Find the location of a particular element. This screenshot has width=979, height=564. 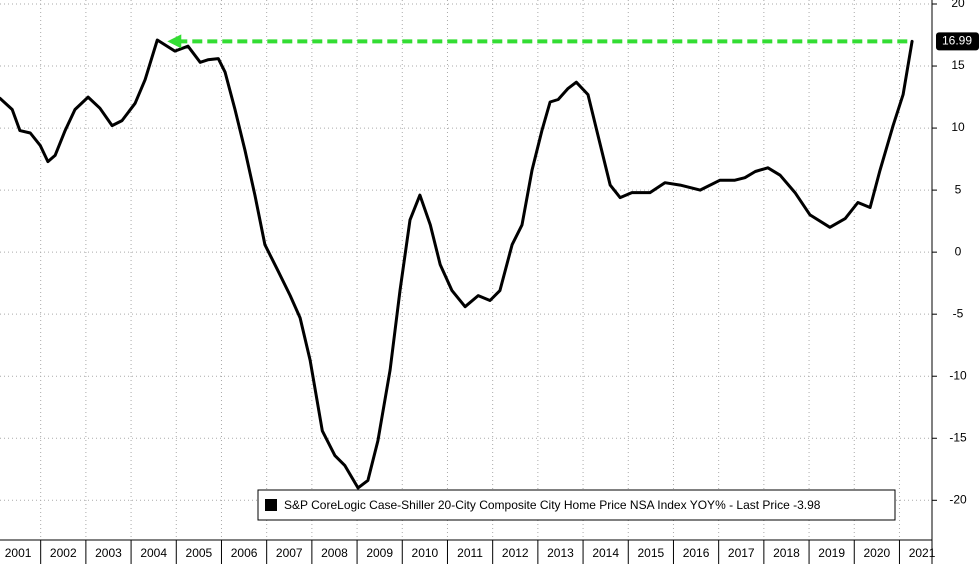

x-tick-label: 2011 is located at coordinates (470, 553).